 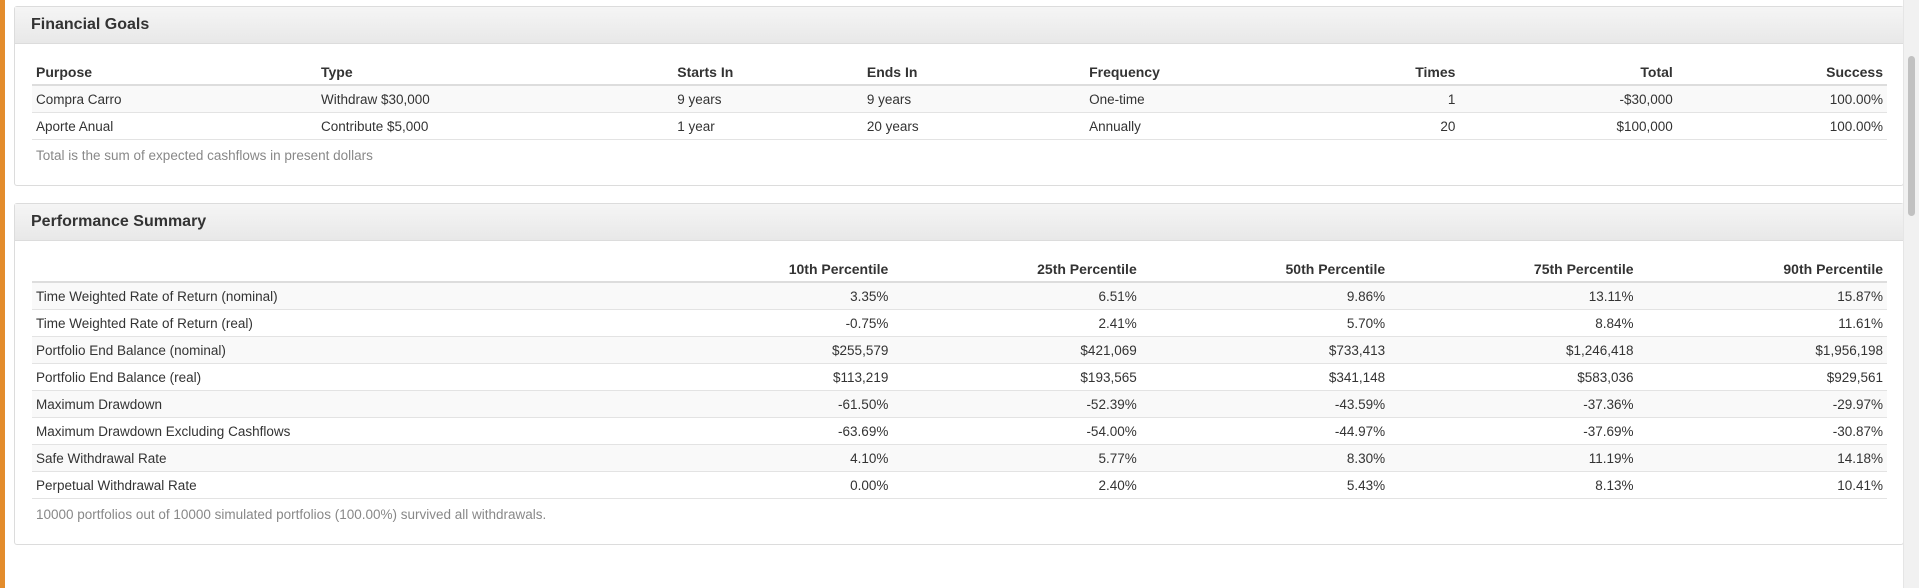 I want to click on p50-value: -43.59%, so click(x=1265, y=404).